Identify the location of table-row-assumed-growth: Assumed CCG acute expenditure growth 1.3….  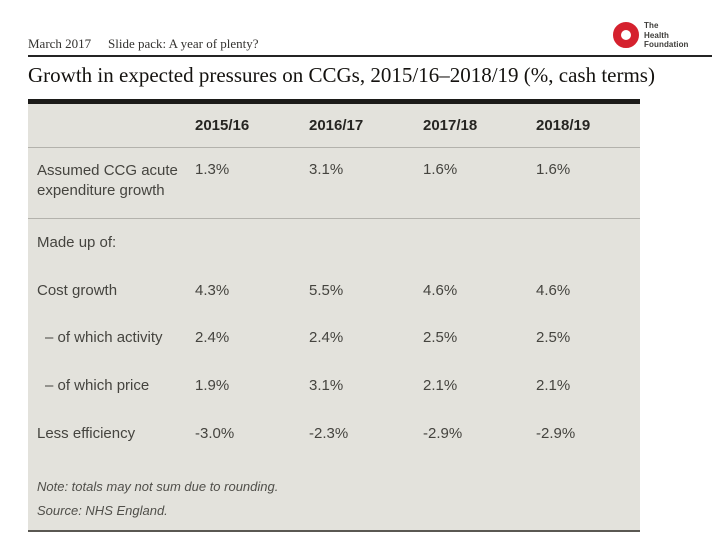
(334, 183).